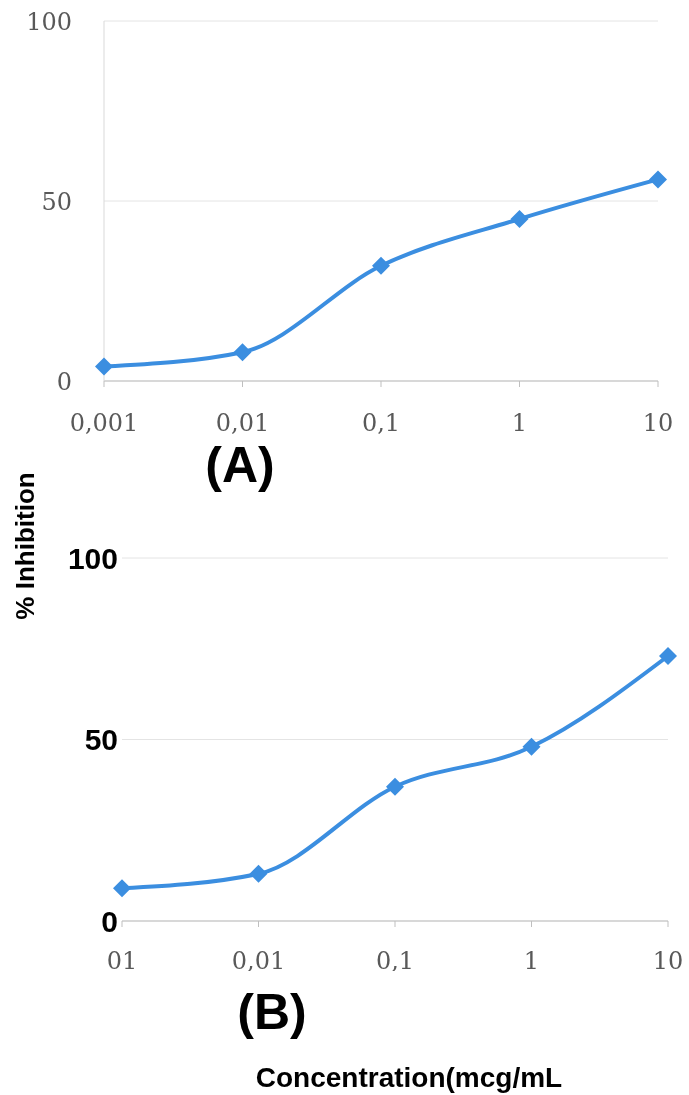  I want to click on y-axis-title: % Inhibition, so click(25, 546).